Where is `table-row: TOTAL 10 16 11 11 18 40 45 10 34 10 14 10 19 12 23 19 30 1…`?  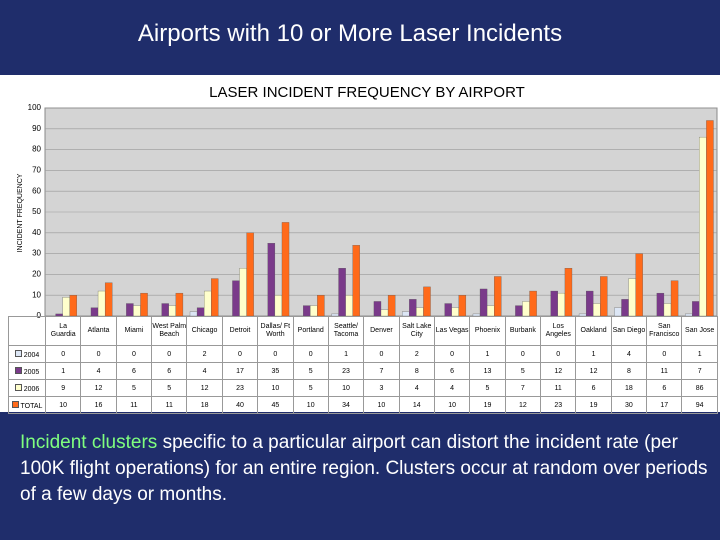 table-row: TOTAL 10 16 11 11 18 40 45 10 34 10 14 10 19 12 23 19 30 1… is located at coordinates (363, 405).